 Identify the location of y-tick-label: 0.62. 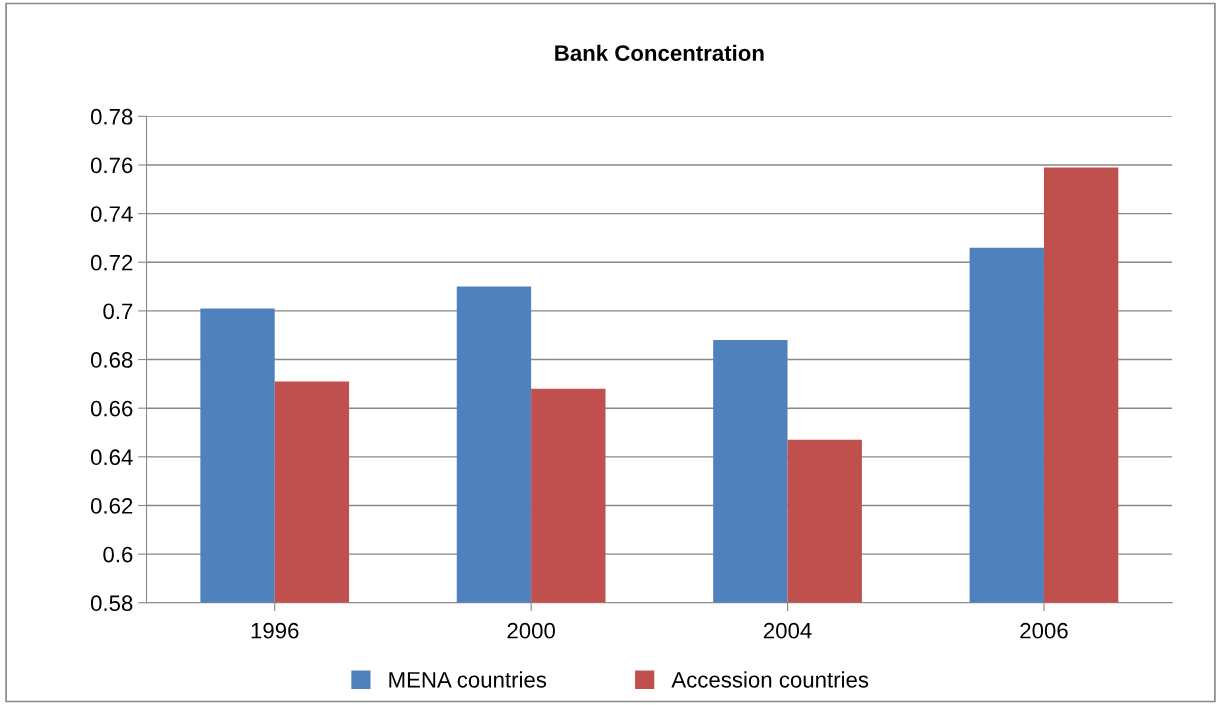
(111, 506).